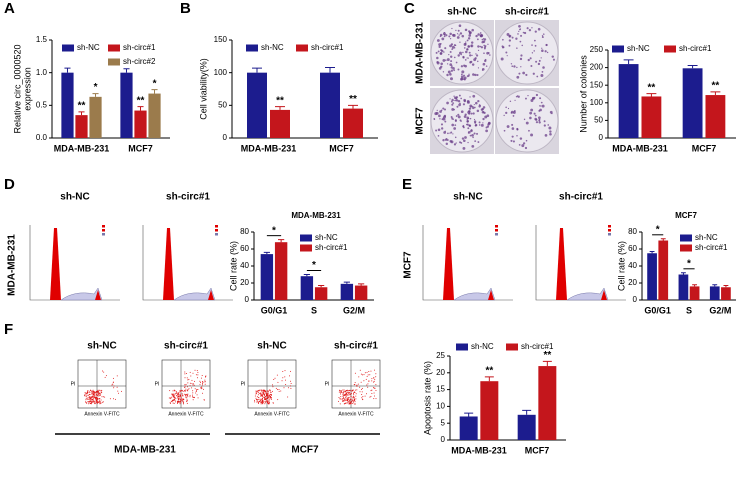 The image size is (753, 480). Describe the element at coordinates (188, 197) in the screenshot. I see `column-label: sh-circ#1` at that location.